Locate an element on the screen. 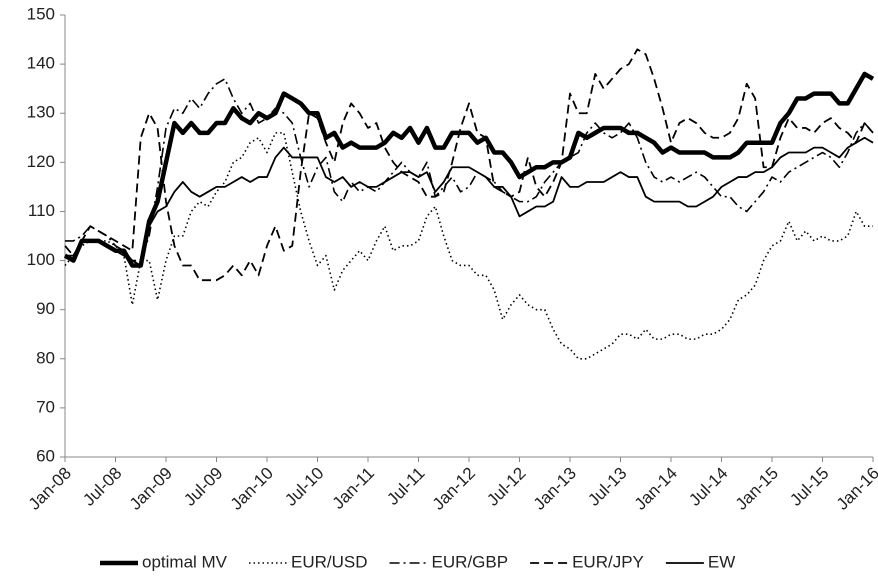  x-tick-label: Jan-13 is located at coordinates (555, 489).